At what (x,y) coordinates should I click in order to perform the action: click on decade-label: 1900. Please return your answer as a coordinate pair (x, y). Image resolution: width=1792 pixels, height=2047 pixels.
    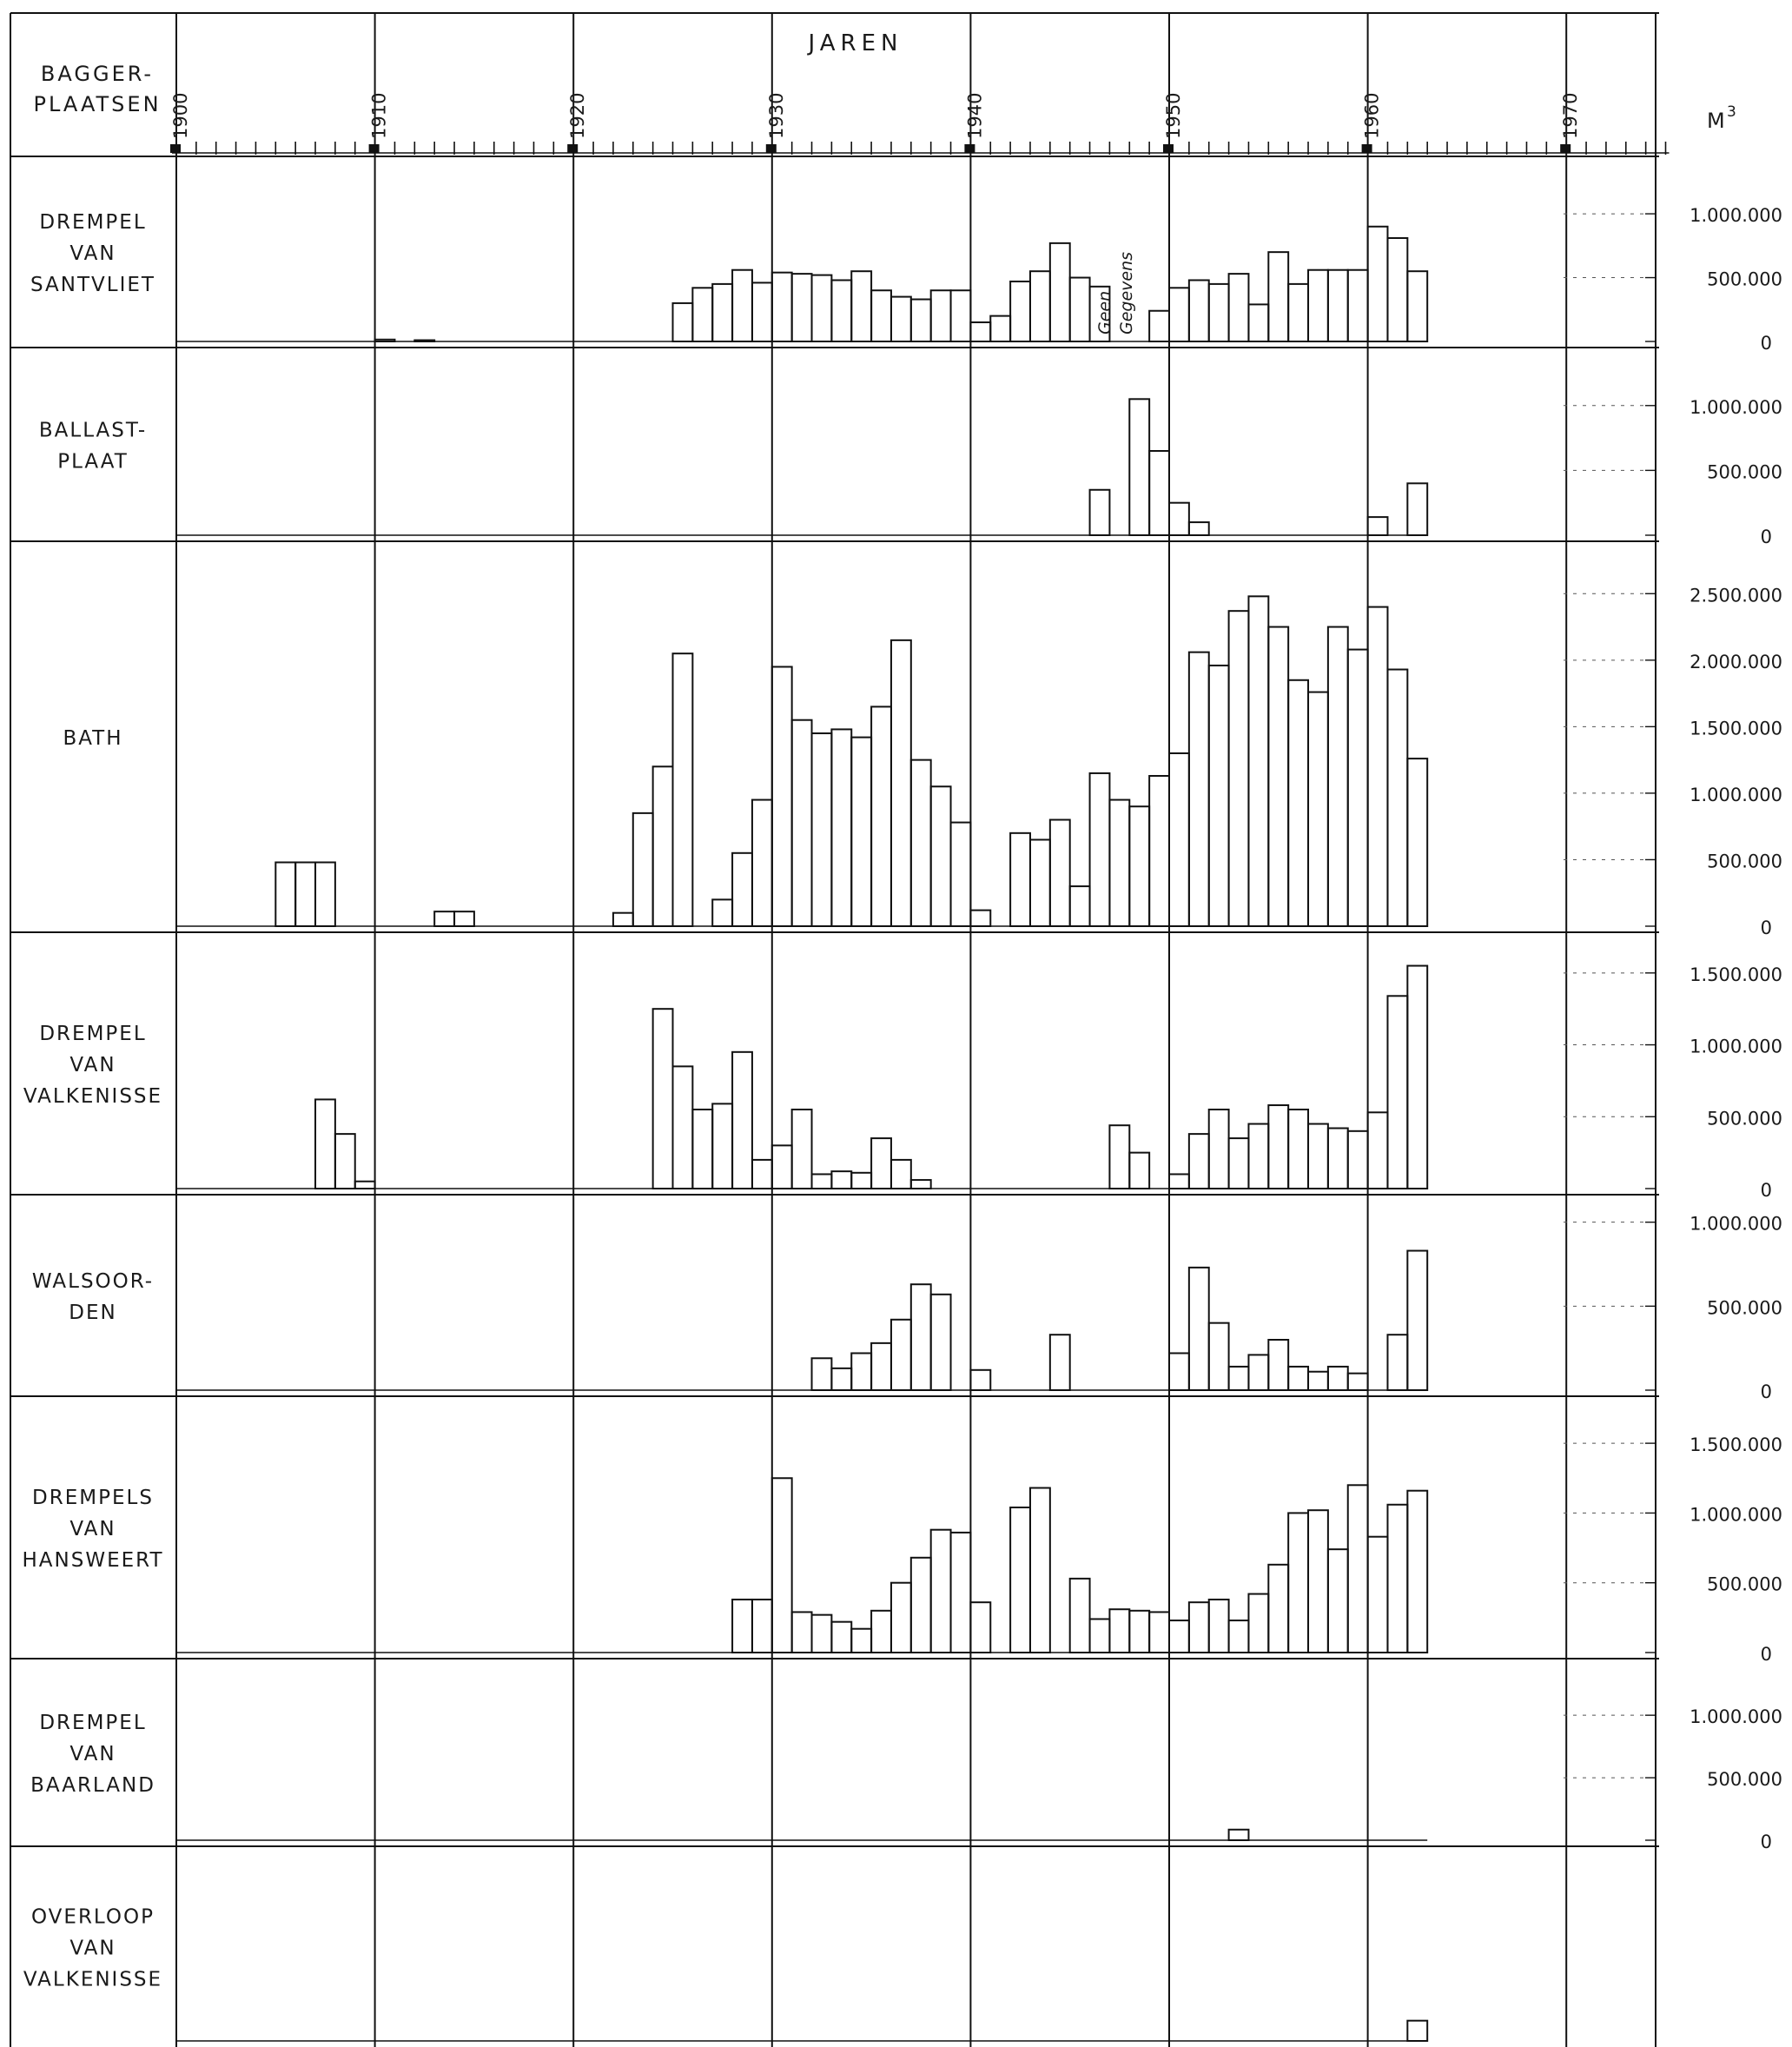
    Looking at the image, I should click on (181, 116).